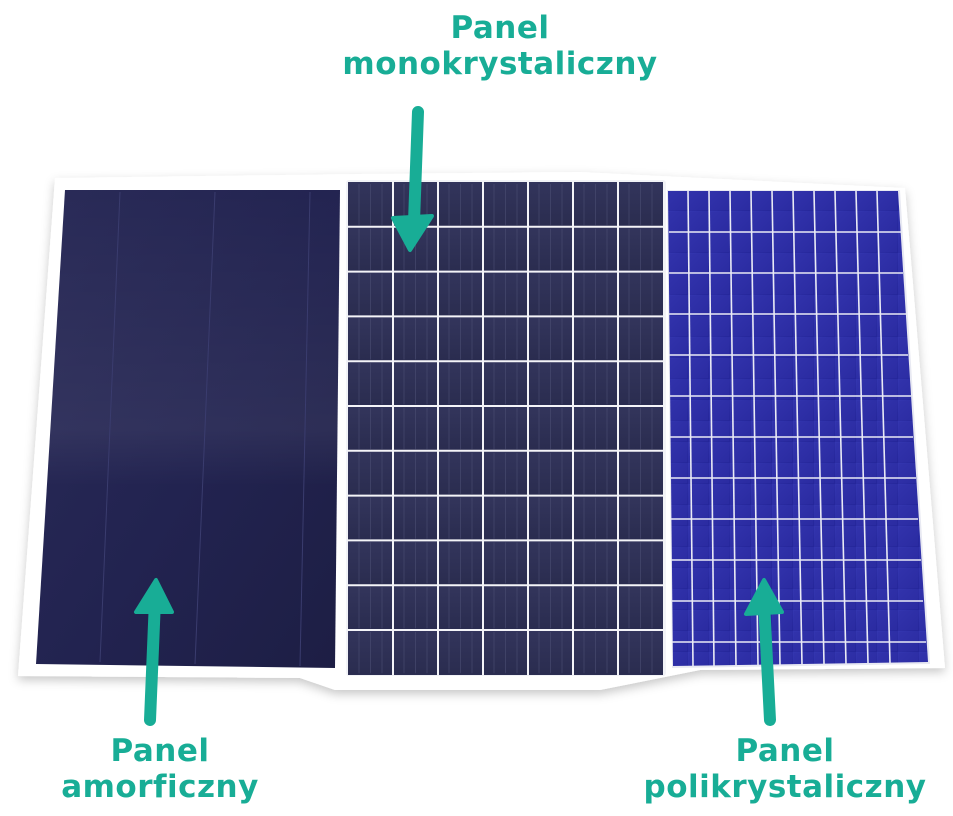  What do you see at coordinates (500, 64) in the screenshot?
I see `label-mono-line2: monokrystaliczny` at bounding box center [500, 64].